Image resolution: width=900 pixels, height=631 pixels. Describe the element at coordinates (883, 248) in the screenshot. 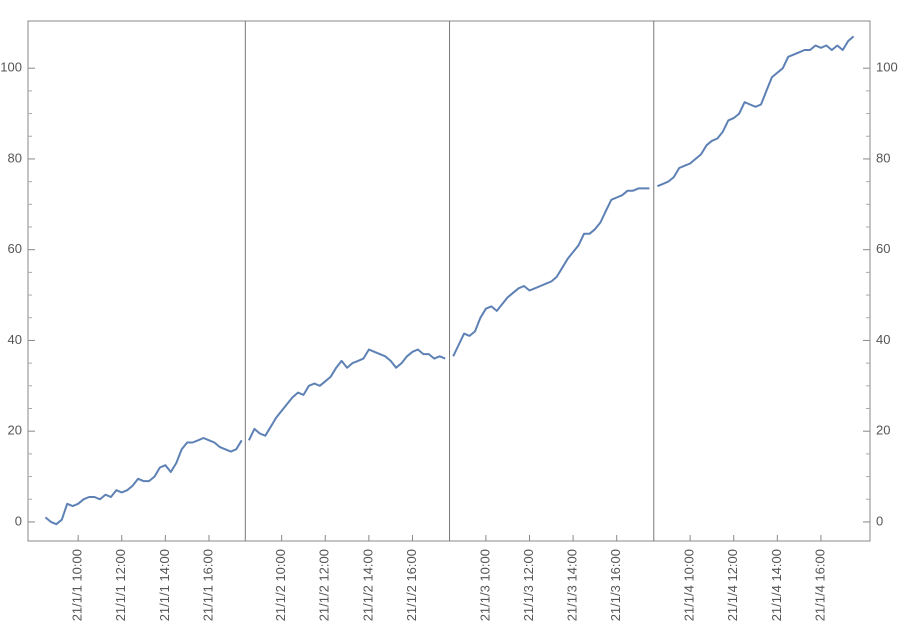

I see `y2-tick-label: 60` at that location.